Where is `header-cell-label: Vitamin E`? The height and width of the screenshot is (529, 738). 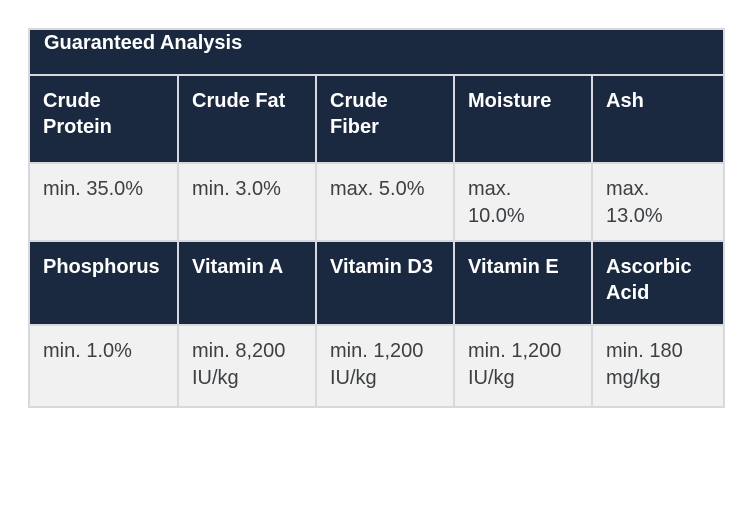 header-cell-label: Vitamin E is located at coordinates (513, 267).